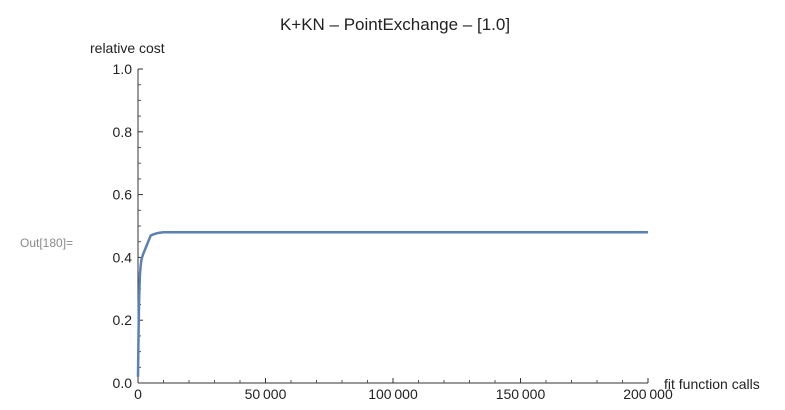 The width and height of the screenshot is (785, 410). What do you see at coordinates (123, 195) in the screenshot?
I see `y-tick-label: 0.6` at bounding box center [123, 195].